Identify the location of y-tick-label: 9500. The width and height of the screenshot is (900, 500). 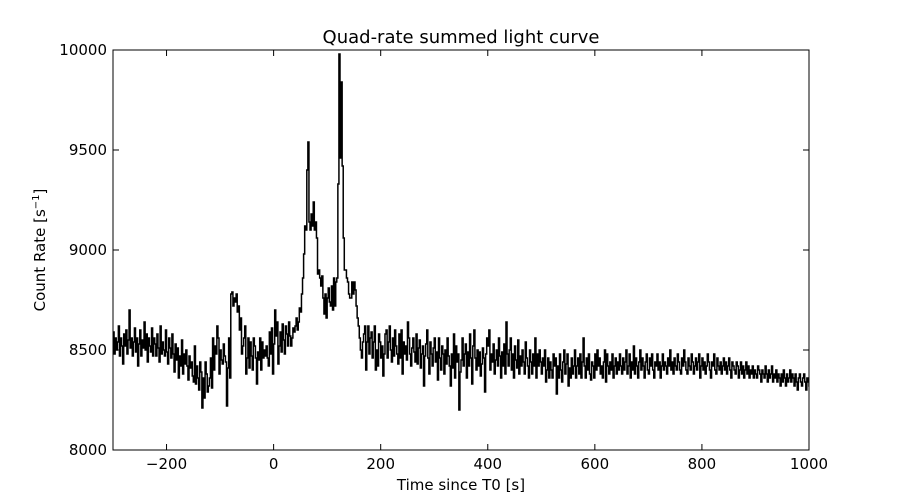
(88, 150).